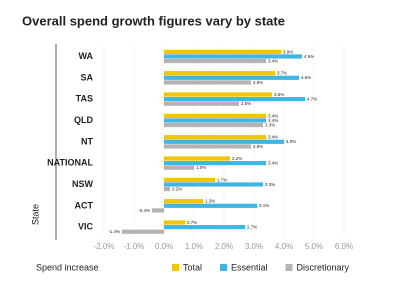 Image resolution: width=400 pixels, height=300 pixels. Describe the element at coordinates (246, 103) in the screenshot. I see `value-label: 2.5%` at that location.